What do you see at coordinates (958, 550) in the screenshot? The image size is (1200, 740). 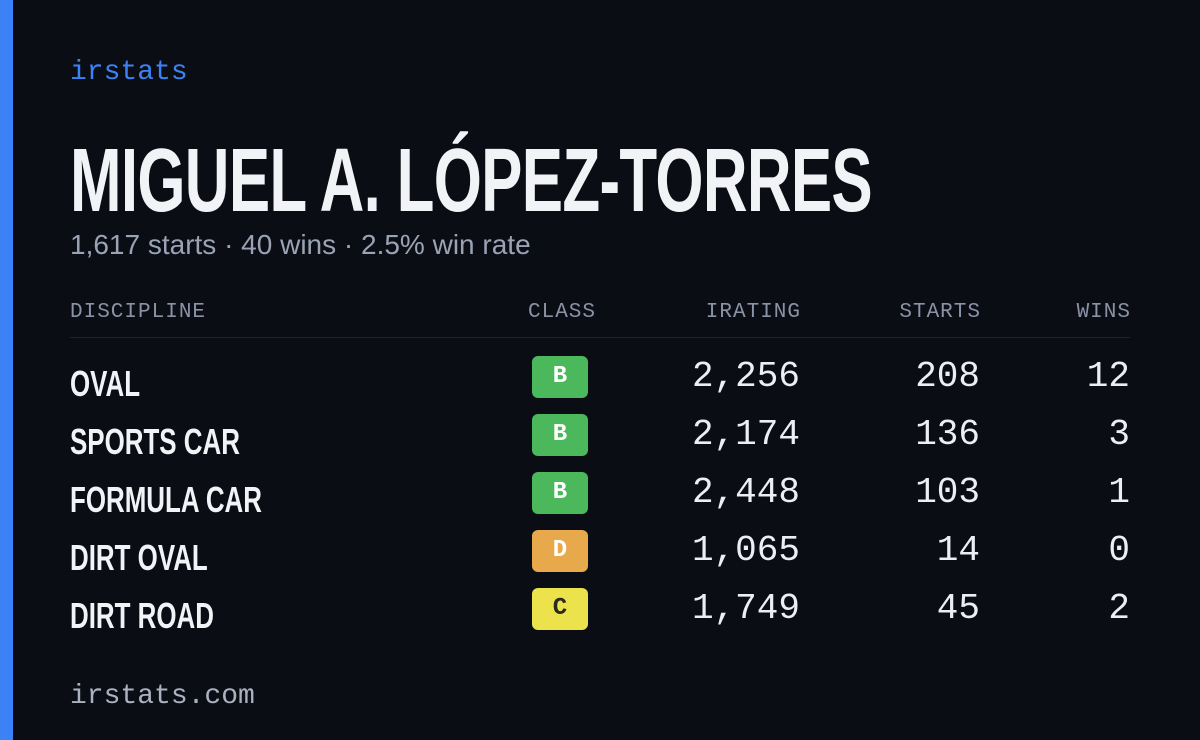 I see `starts: 14` at bounding box center [958, 550].